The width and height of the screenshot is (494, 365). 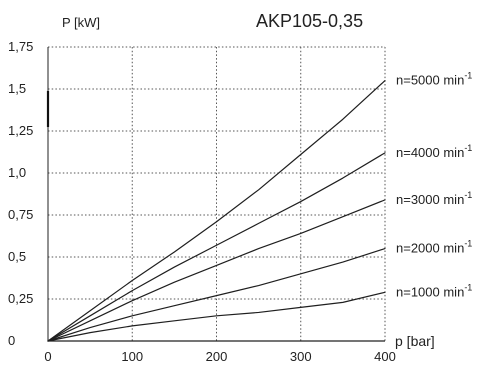 I want to click on series-label-5: n=5000 min-1, so click(x=434, y=79).